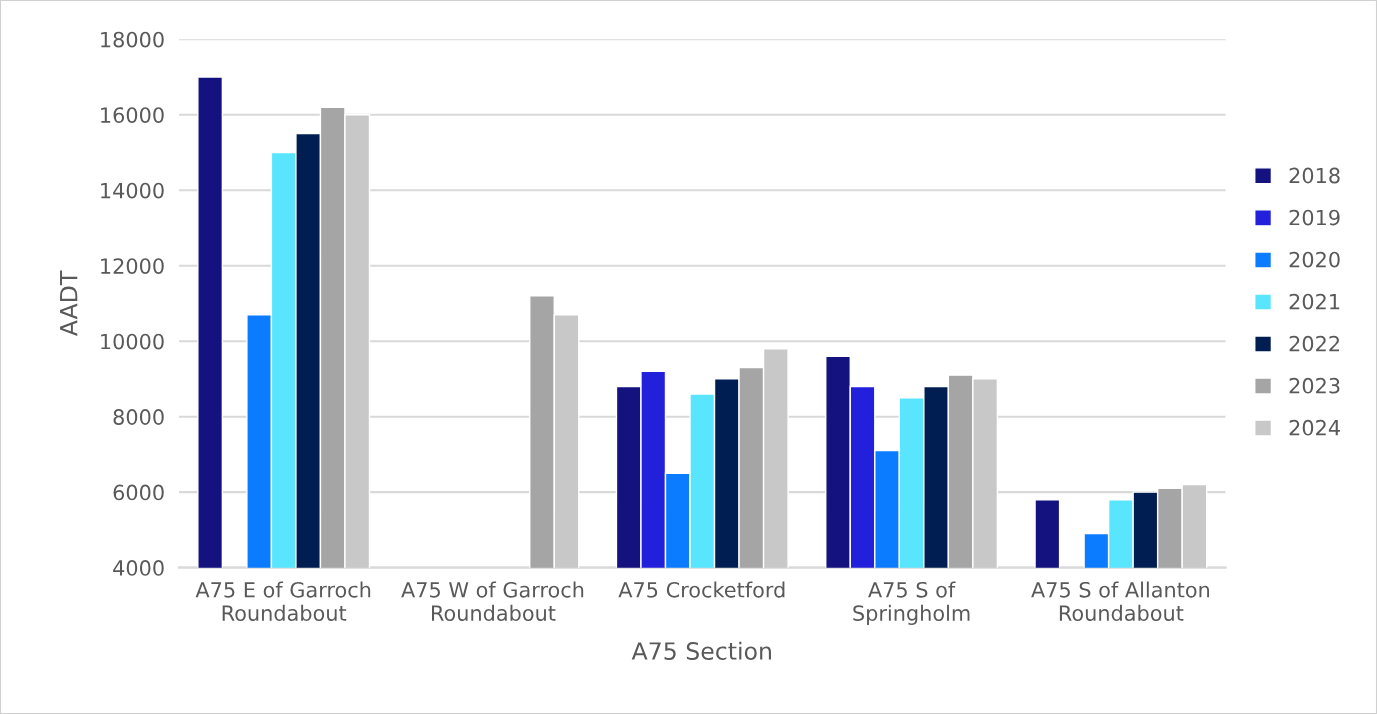 The image size is (1377, 714). I want to click on y-tick-label: 12000, so click(132, 266).